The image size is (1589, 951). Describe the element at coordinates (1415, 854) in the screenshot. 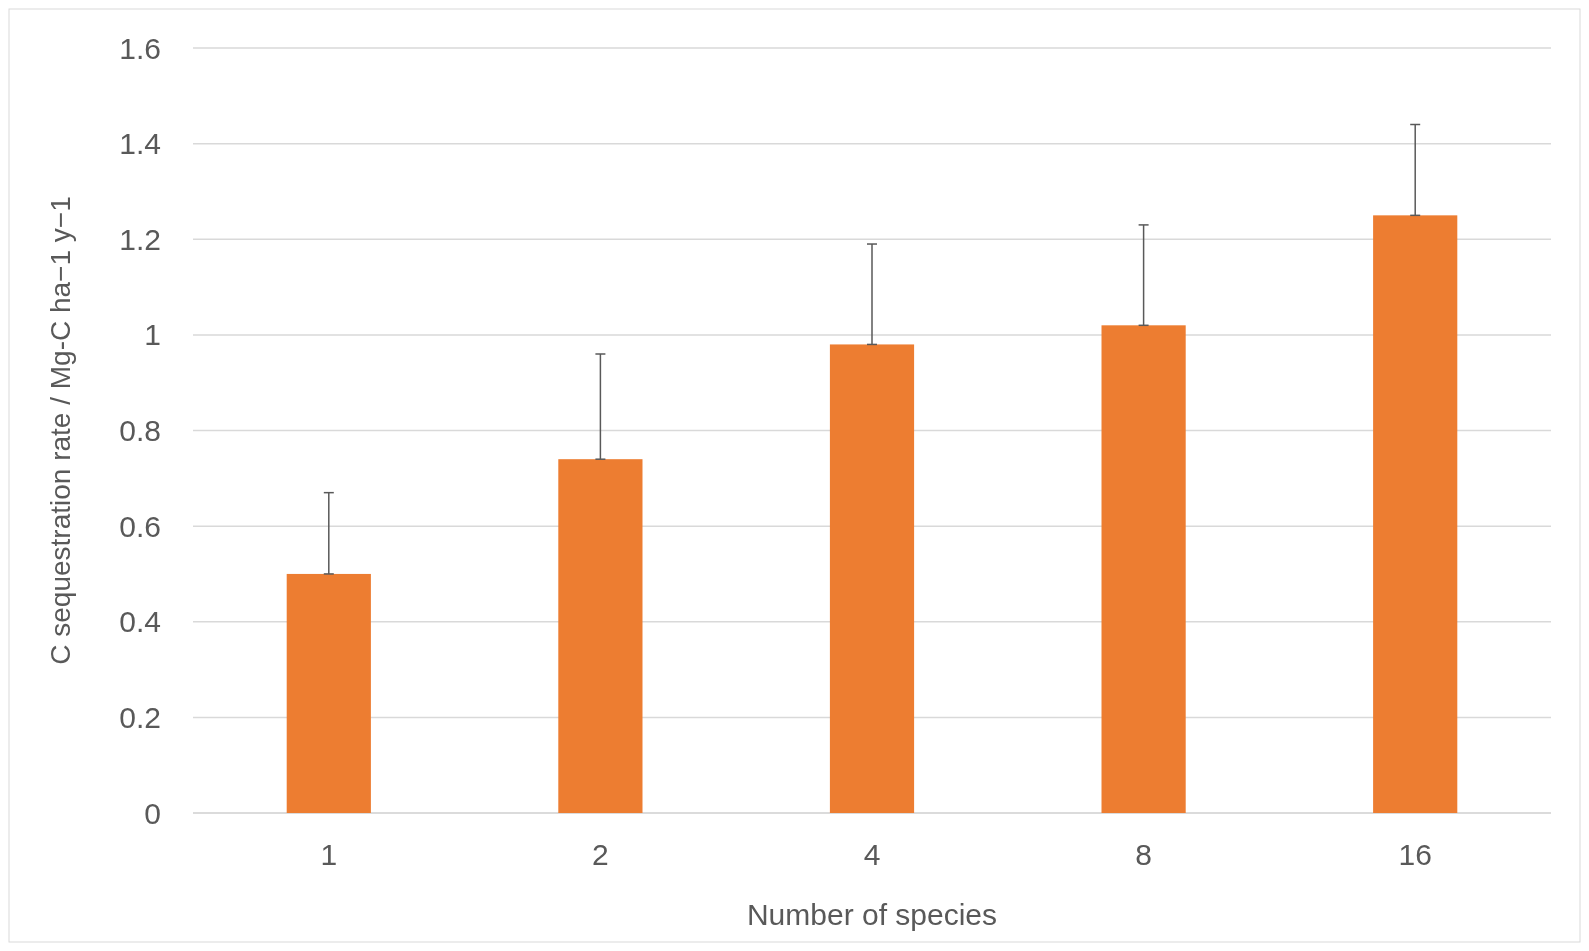

I see `x-tick-label: 16` at that location.